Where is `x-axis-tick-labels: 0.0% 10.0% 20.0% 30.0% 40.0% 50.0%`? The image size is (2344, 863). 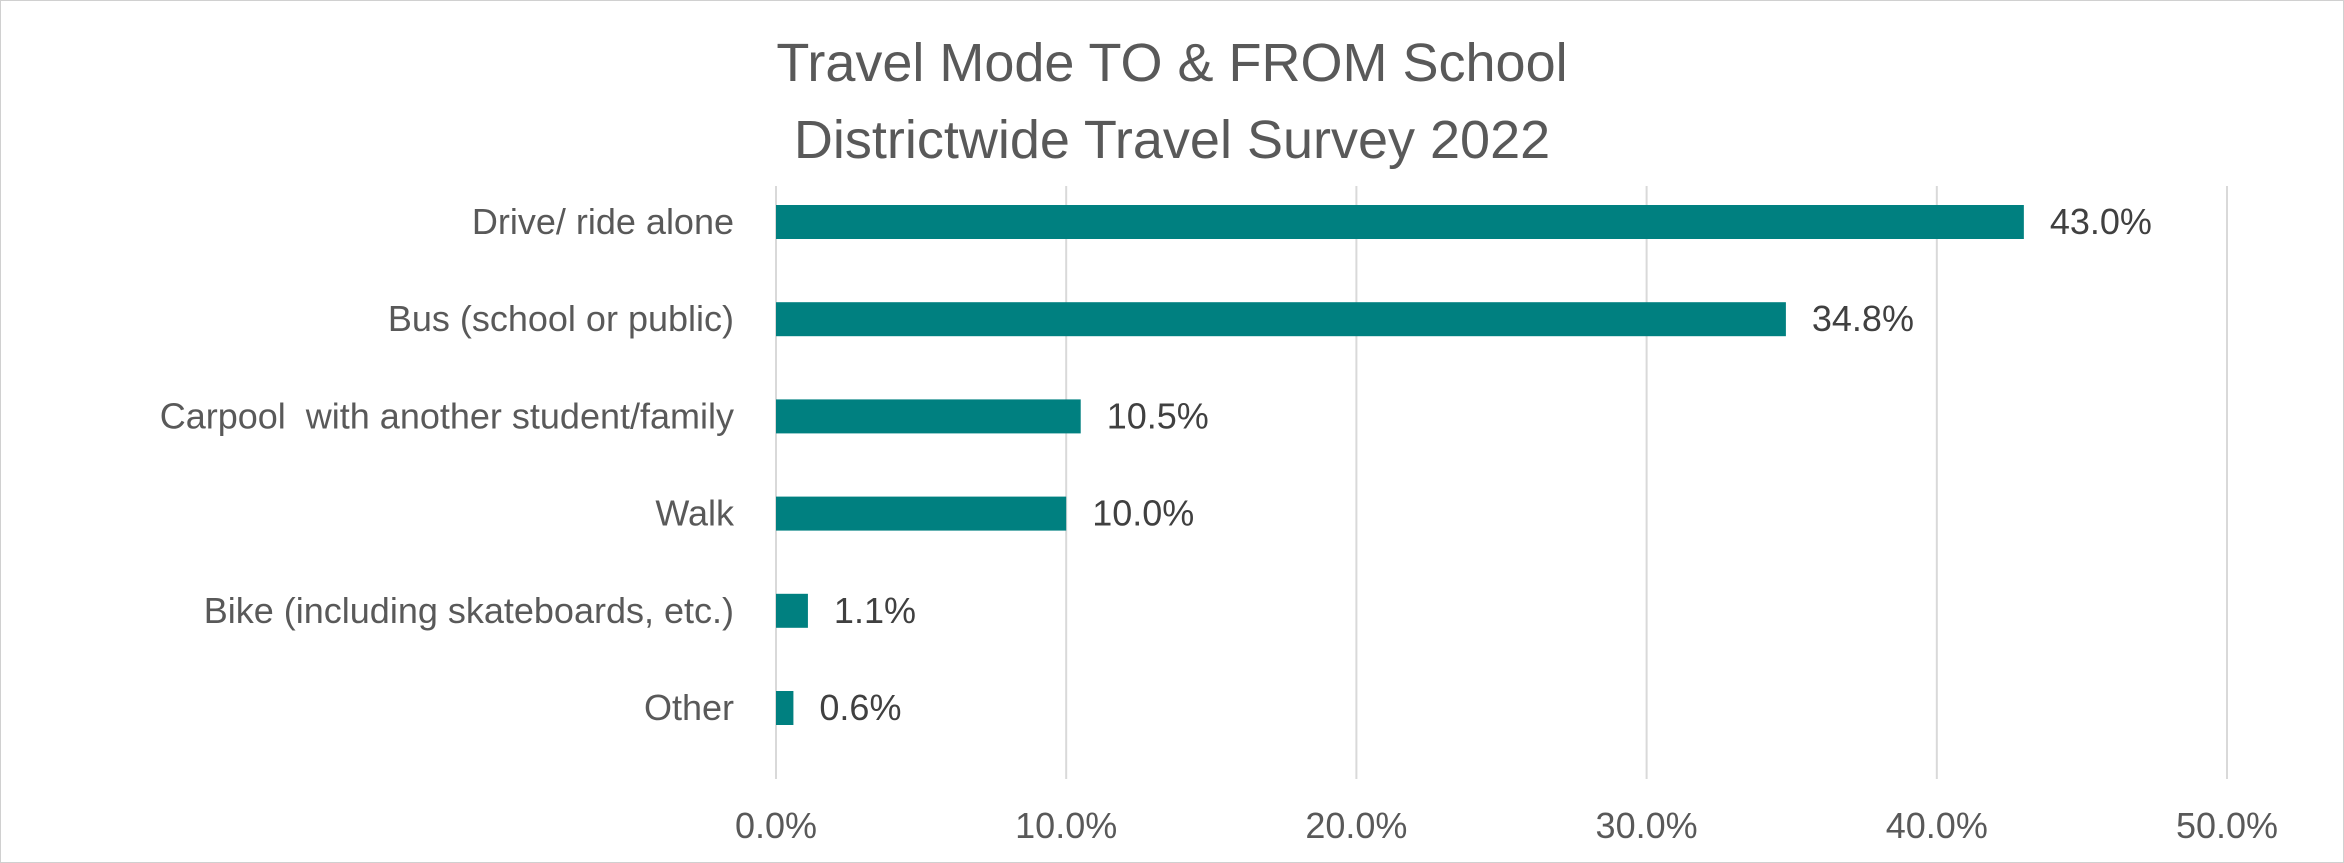
x-axis-tick-labels: 0.0% 10.0% 20.0% 30.0% 40.0% 50.0% is located at coordinates (1506, 825).